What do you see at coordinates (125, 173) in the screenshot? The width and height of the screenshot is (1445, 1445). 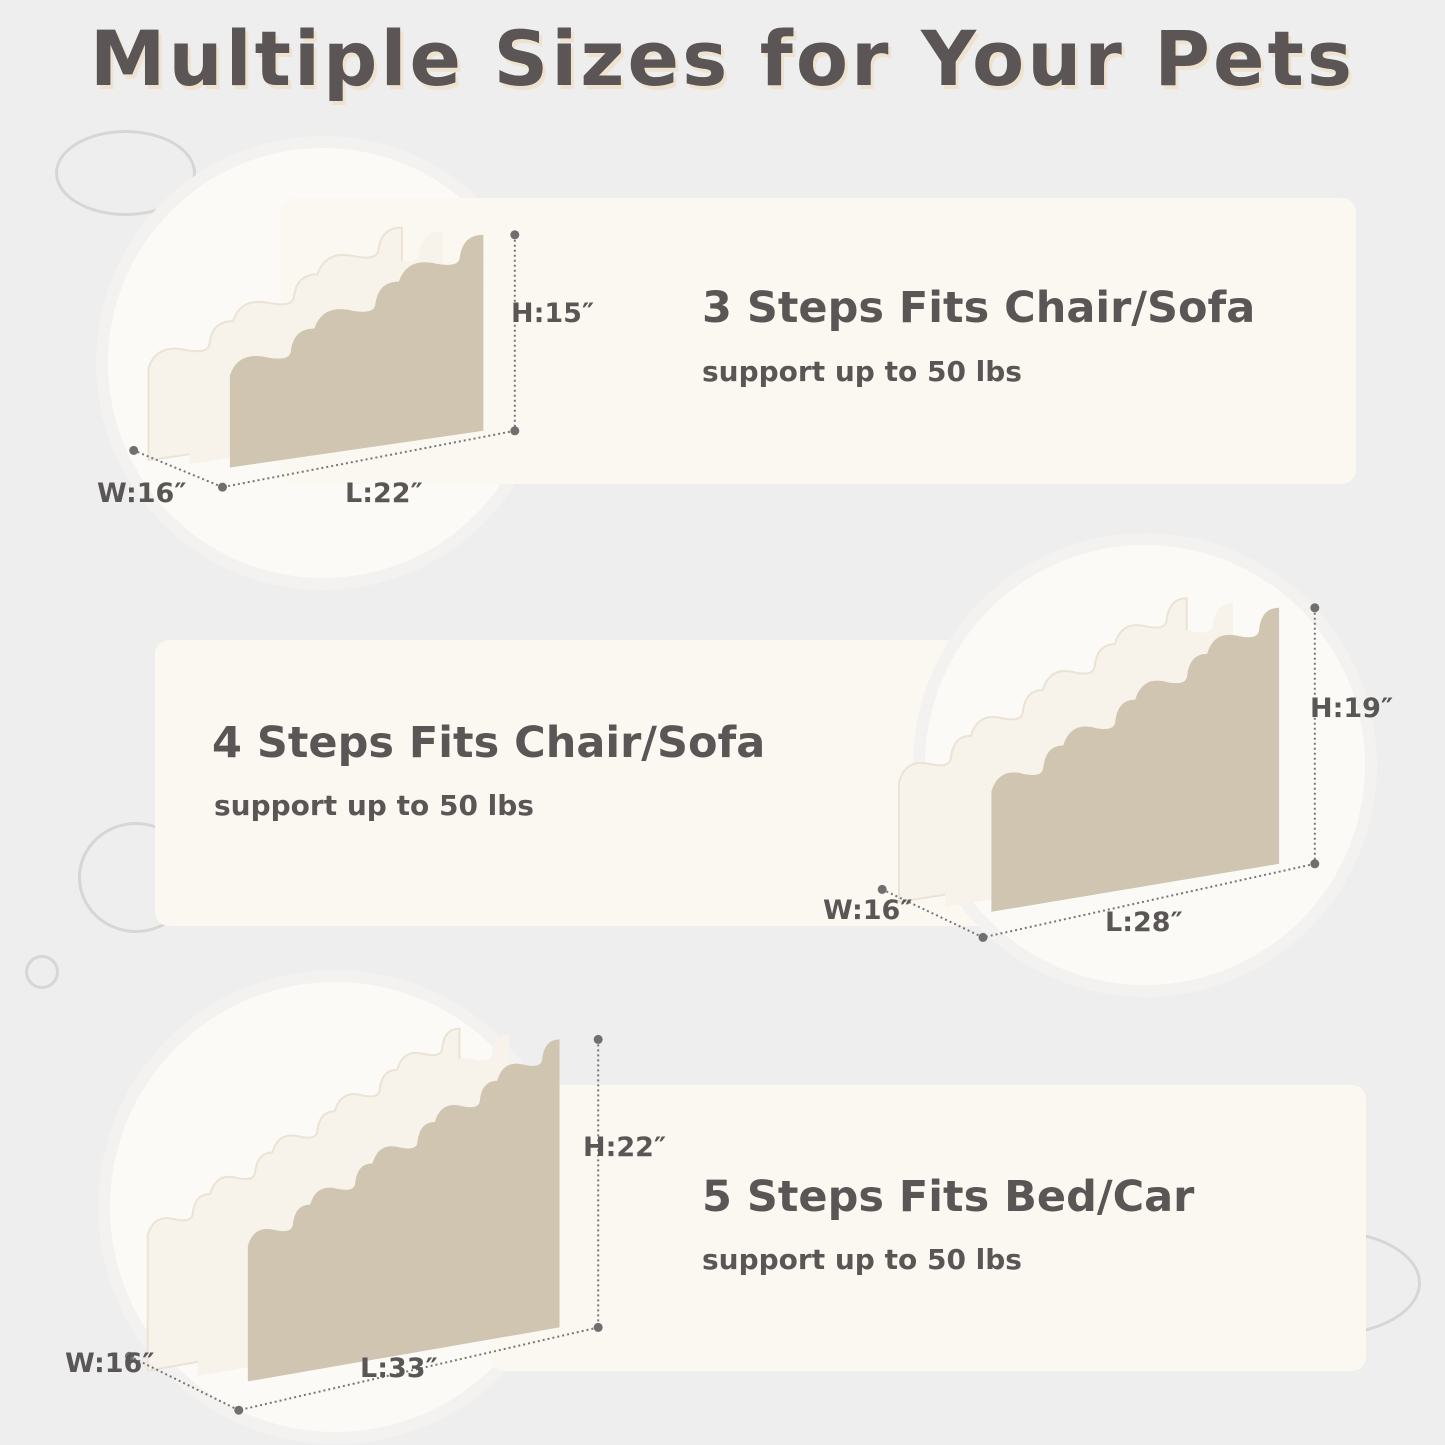 I see `spaceship-doodle-icon` at bounding box center [125, 173].